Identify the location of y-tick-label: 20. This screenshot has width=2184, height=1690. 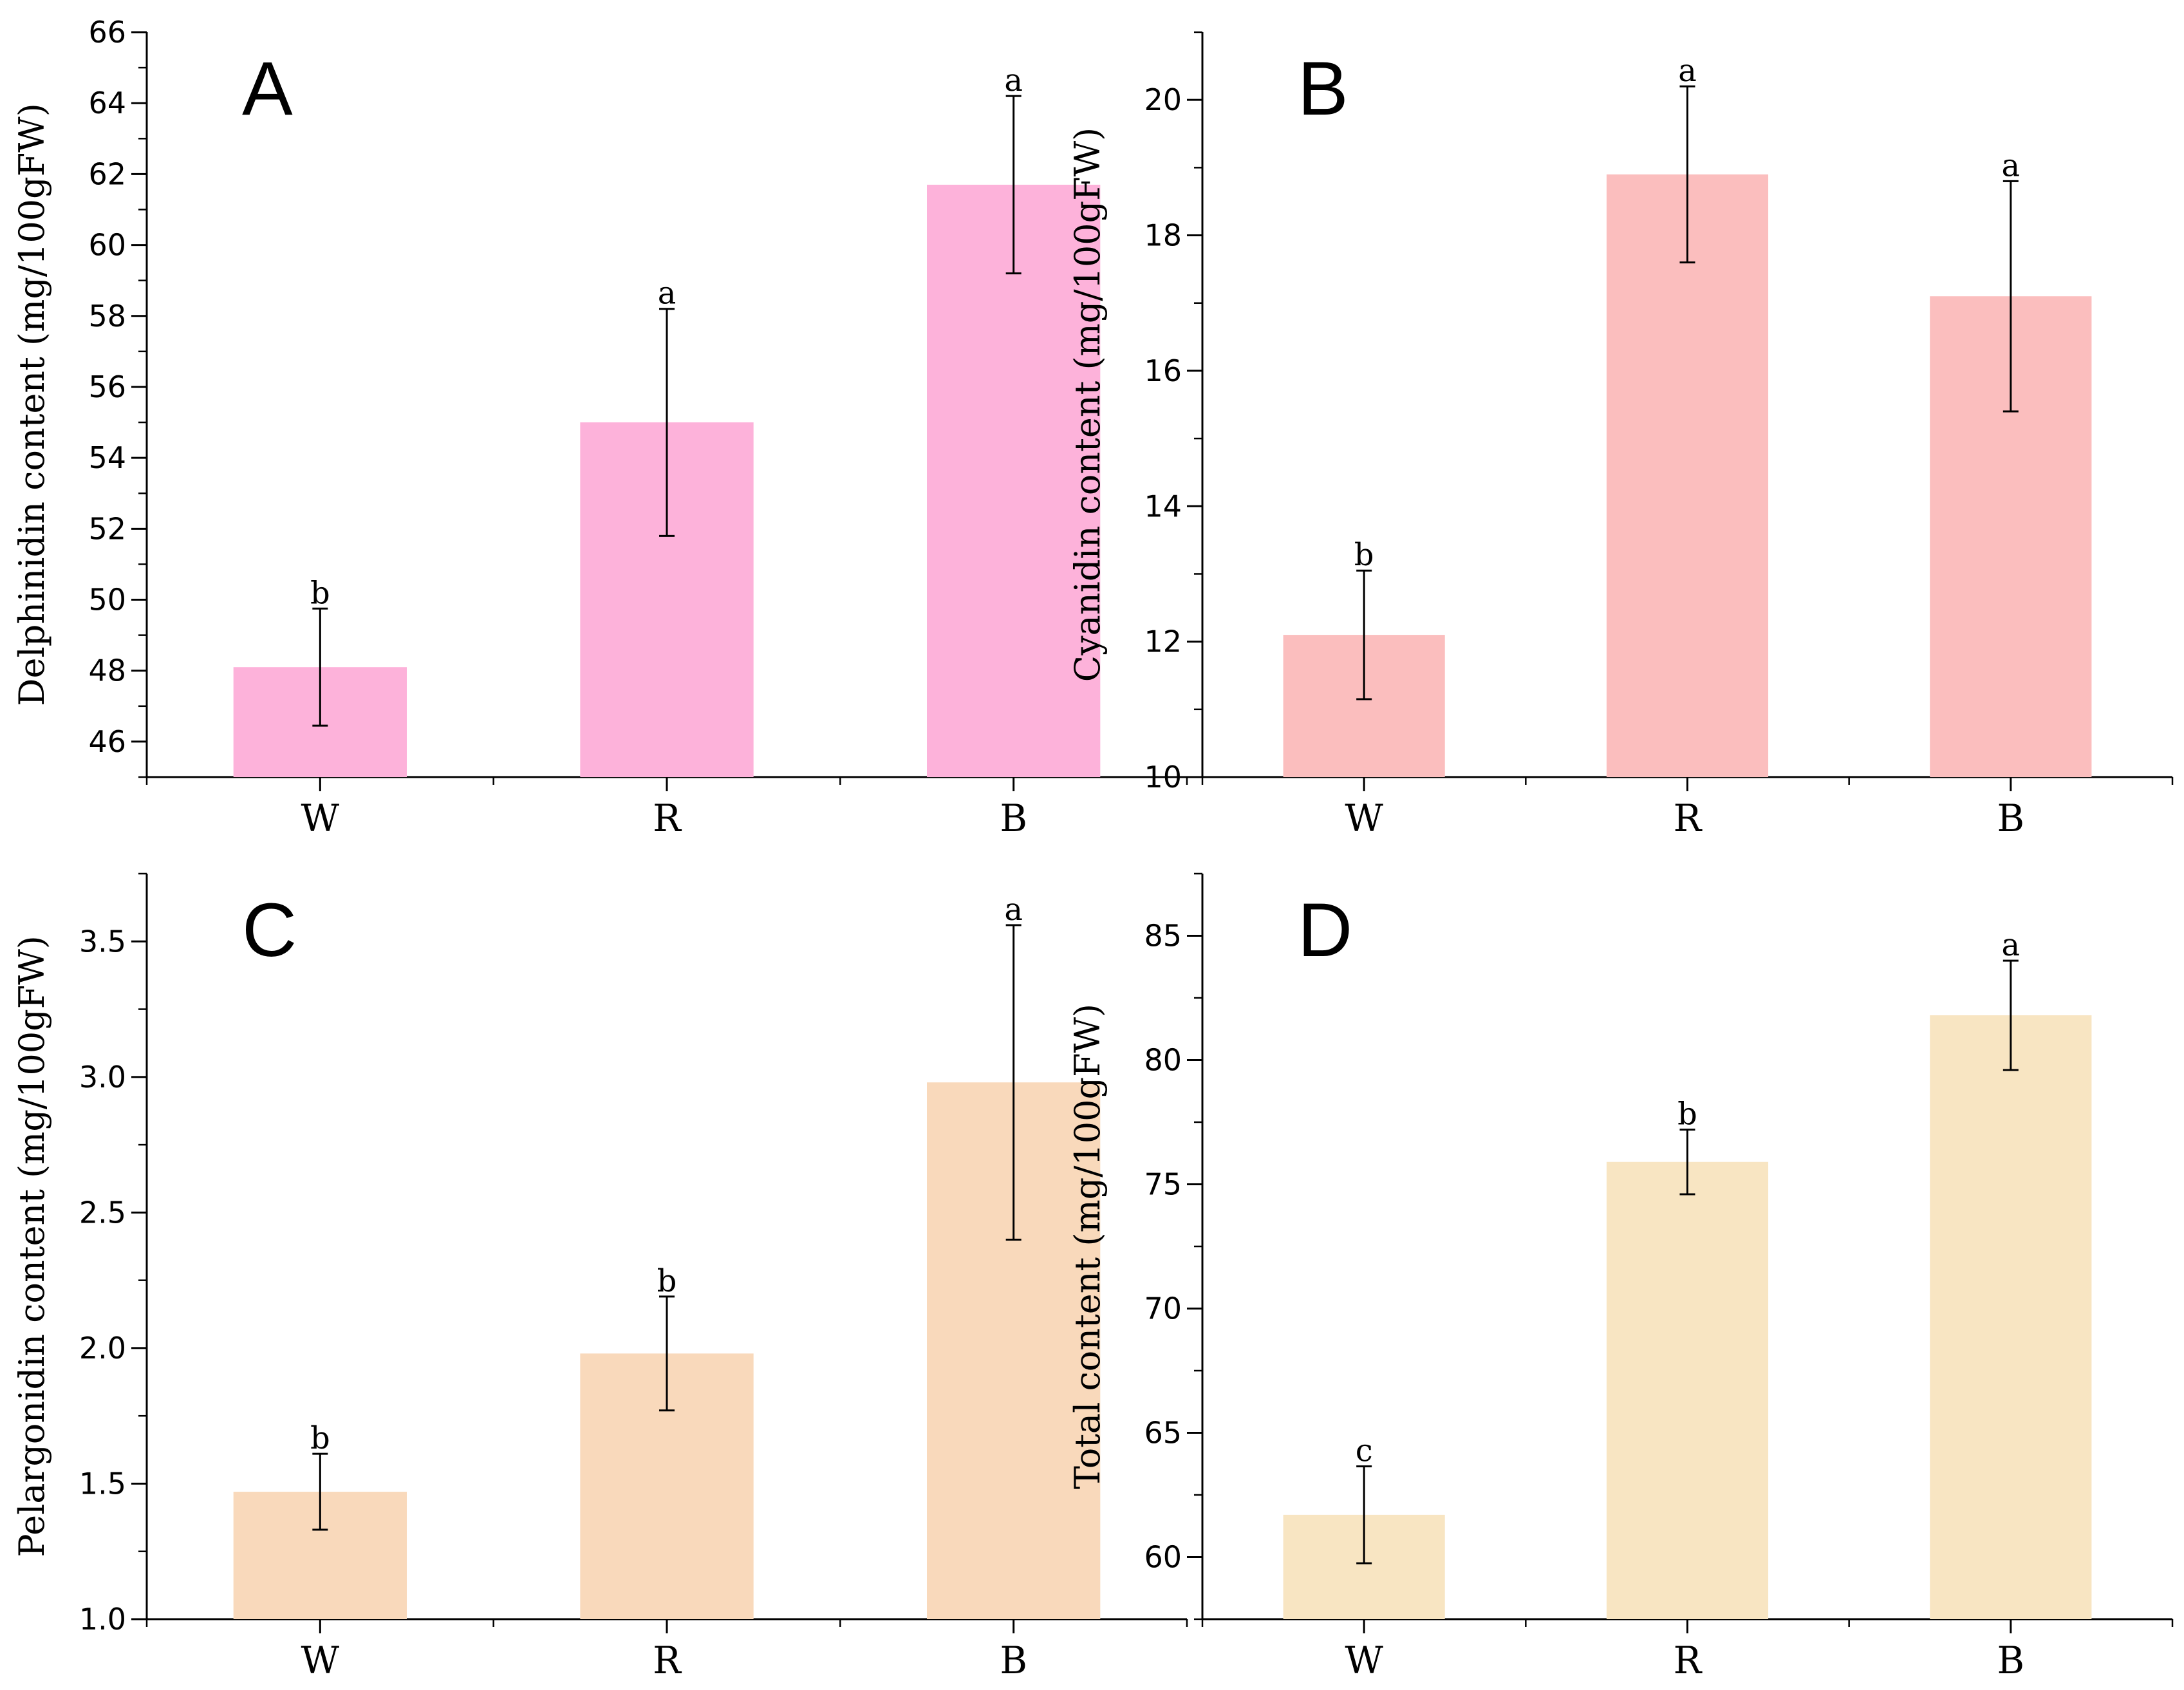
(1163, 99).